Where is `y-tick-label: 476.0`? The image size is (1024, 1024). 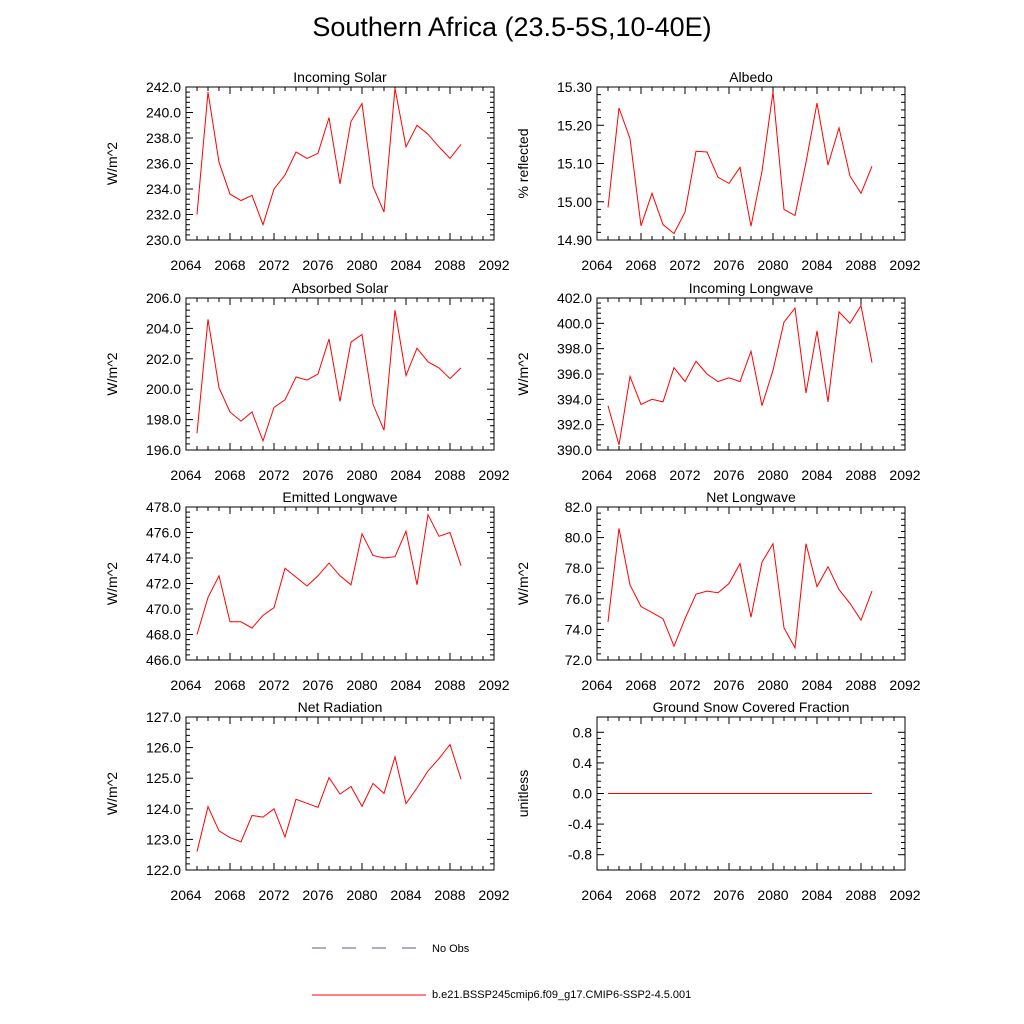
y-tick-label: 476.0 is located at coordinates (163, 533).